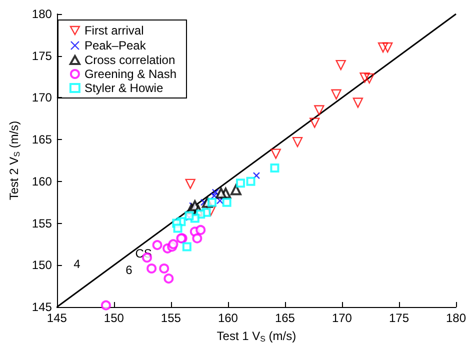 The width and height of the screenshot is (474, 348). I want to click on y-axis-title: Test 2 VS (m/s), so click(14, 160).